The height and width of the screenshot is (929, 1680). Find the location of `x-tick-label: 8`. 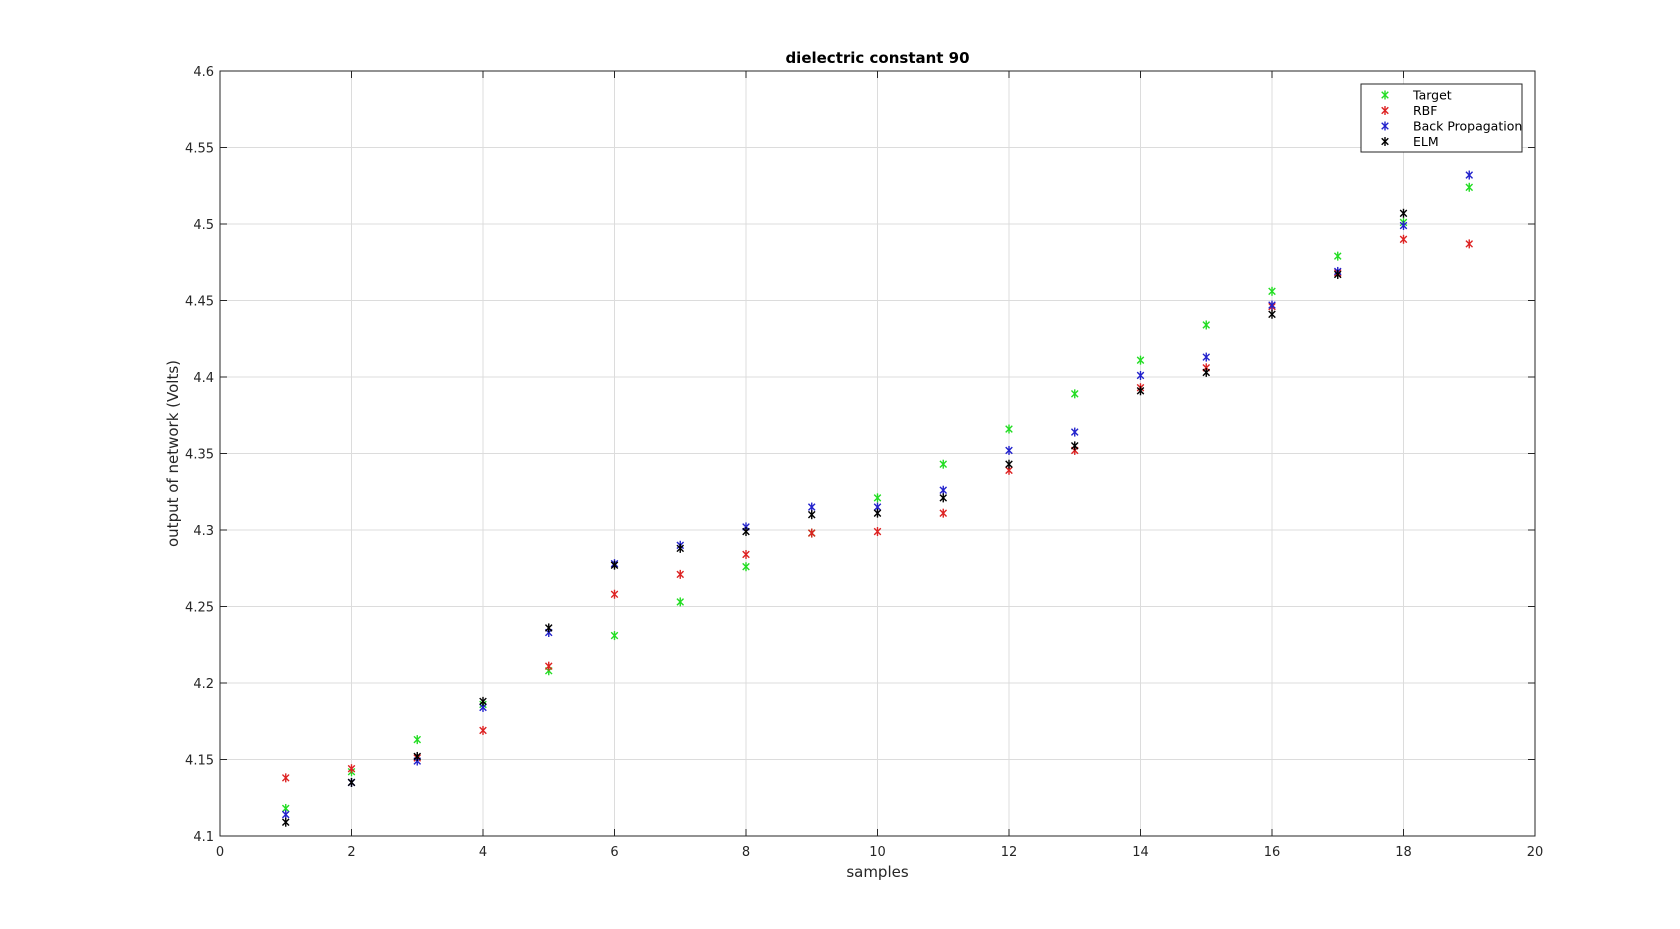

x-tick-label: 8 is located at coordinates (746, 852).